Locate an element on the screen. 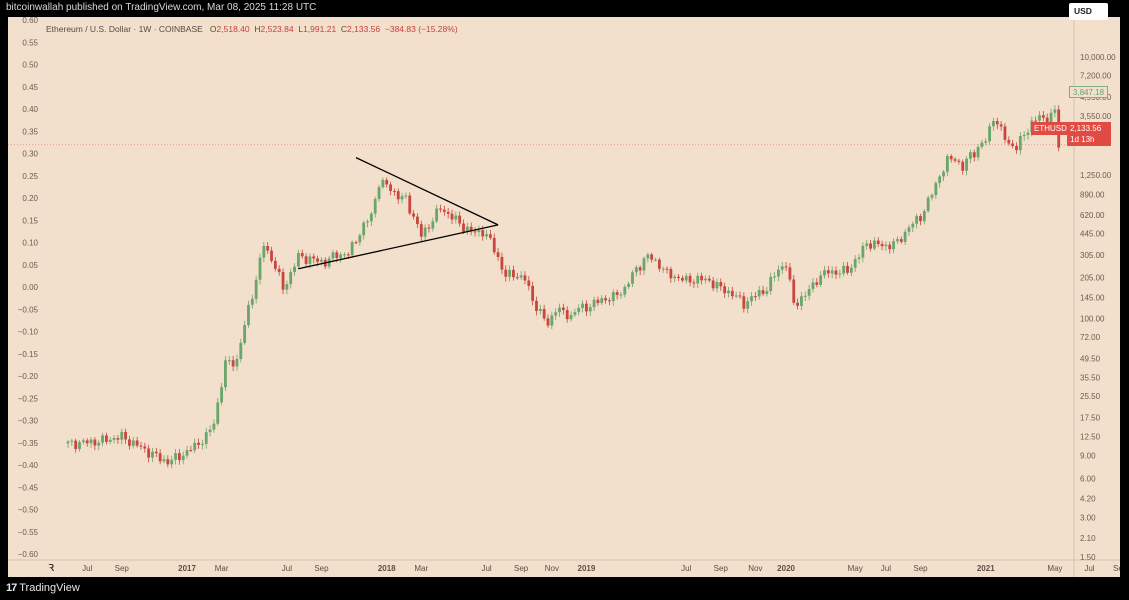 Image resolution: width=1129 pixels, height=600 pixels. legend-c-value: 2,133.56 is located at coordinates (364, 29).